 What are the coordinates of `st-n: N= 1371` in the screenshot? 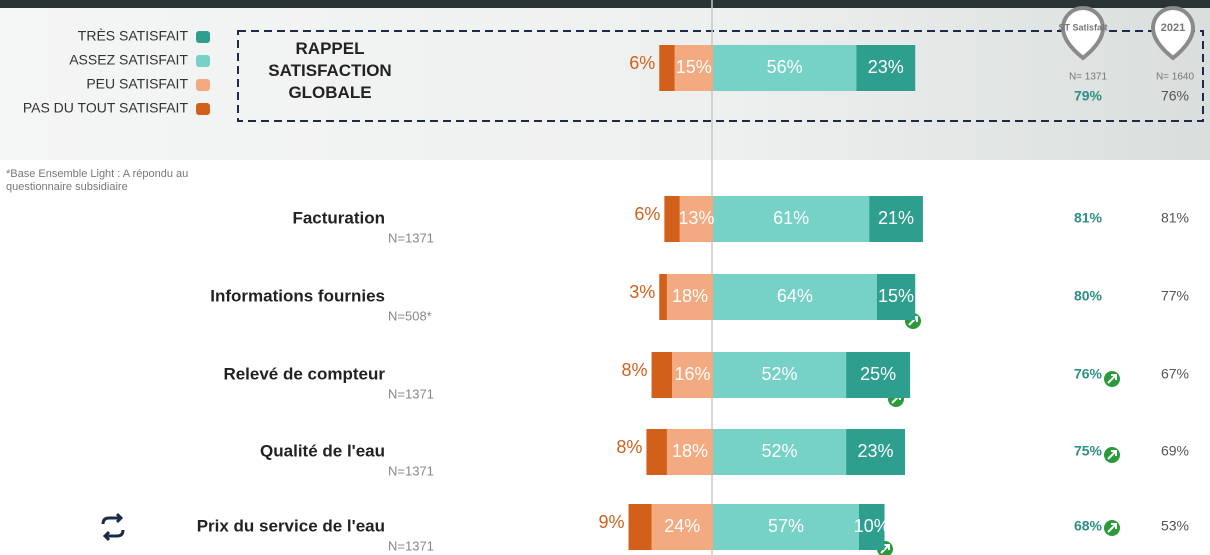 It's located at (1088, 77).